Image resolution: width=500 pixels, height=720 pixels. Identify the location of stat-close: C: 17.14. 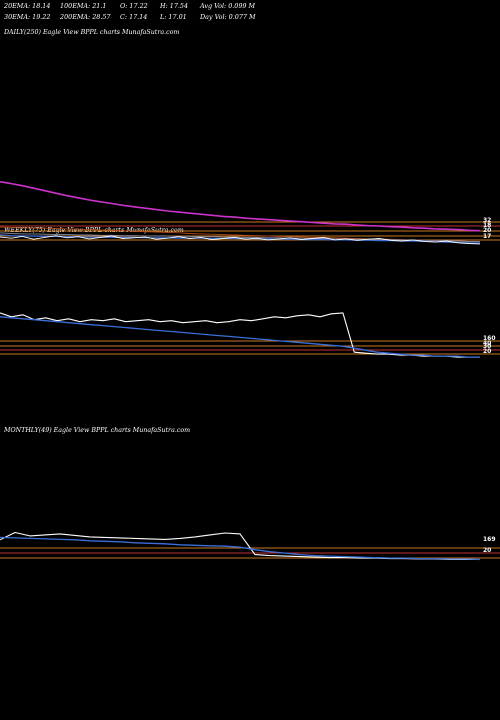
(134, 17).